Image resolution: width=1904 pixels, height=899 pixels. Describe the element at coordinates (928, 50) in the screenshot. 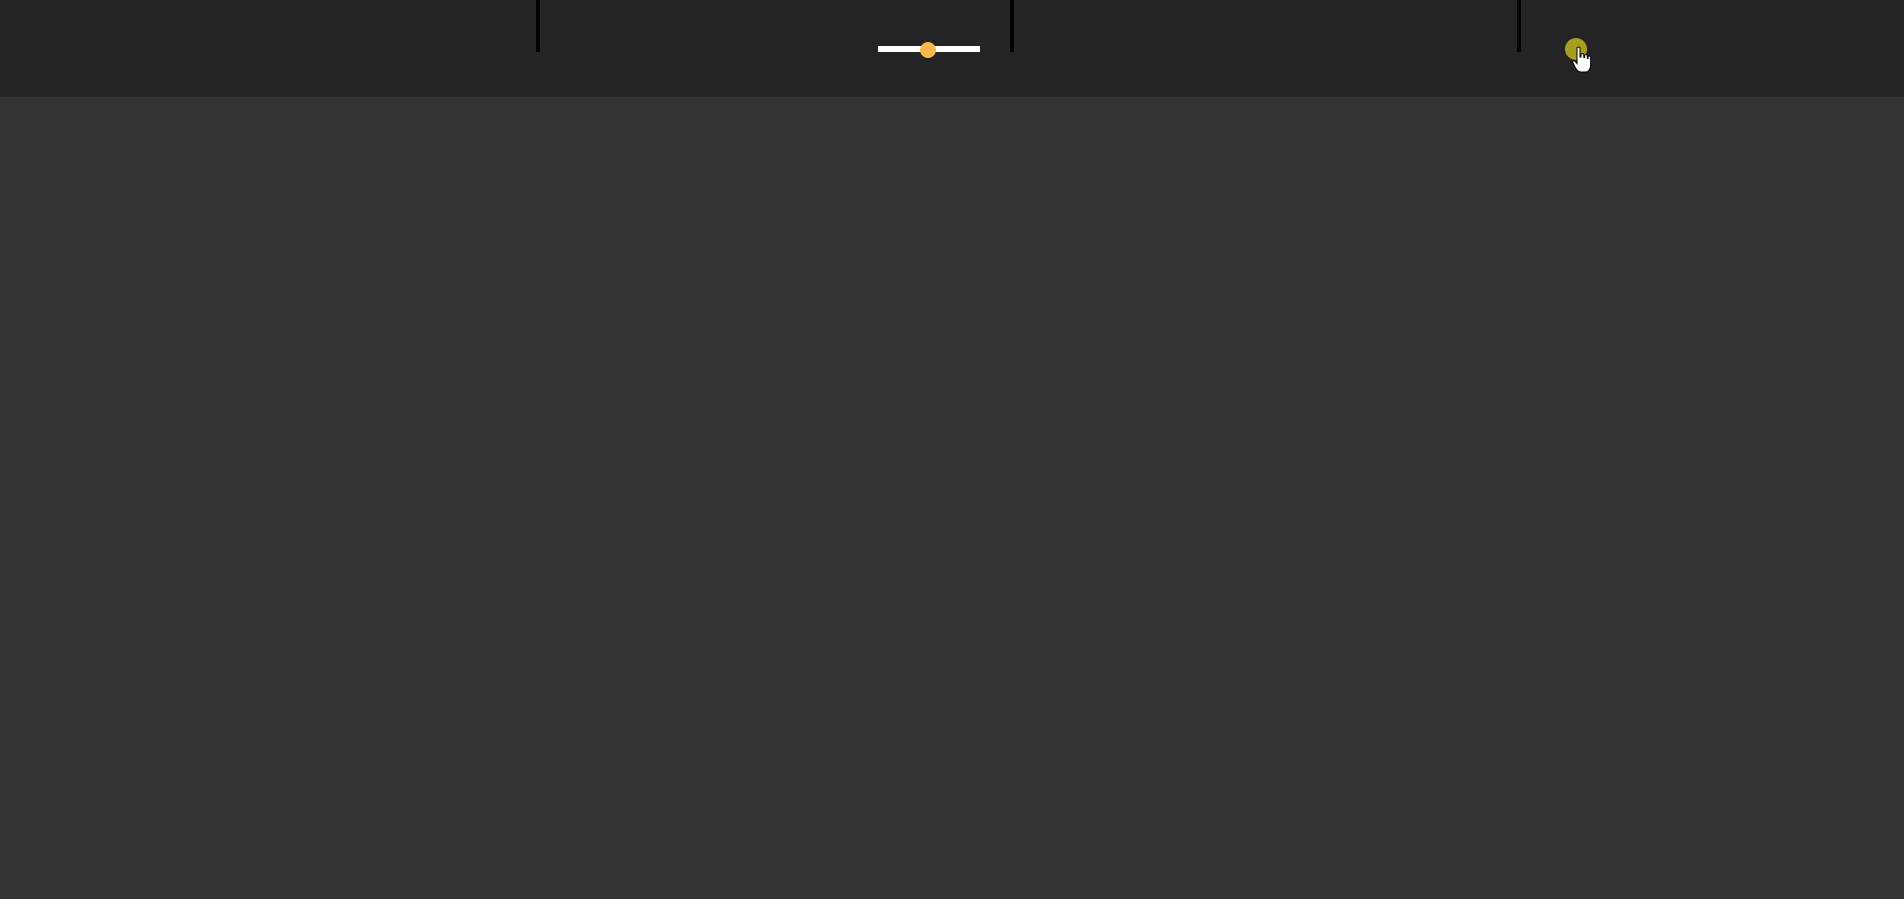

I see `slider-thumb` at that location.